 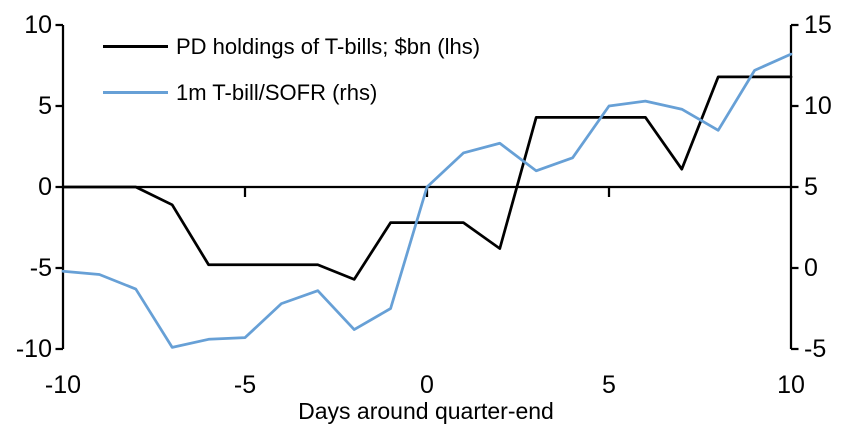 What do you see at coordinates (135, 46) in the screenshot?
I see `pd-holdings-line-swatch` at bounding box center [135, 46].